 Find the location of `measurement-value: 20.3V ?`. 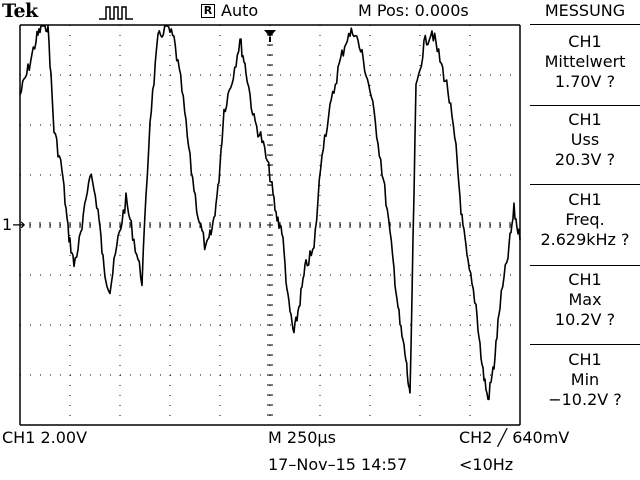

measurement-value: 20.3V ? is located at coordinates (585, 159).